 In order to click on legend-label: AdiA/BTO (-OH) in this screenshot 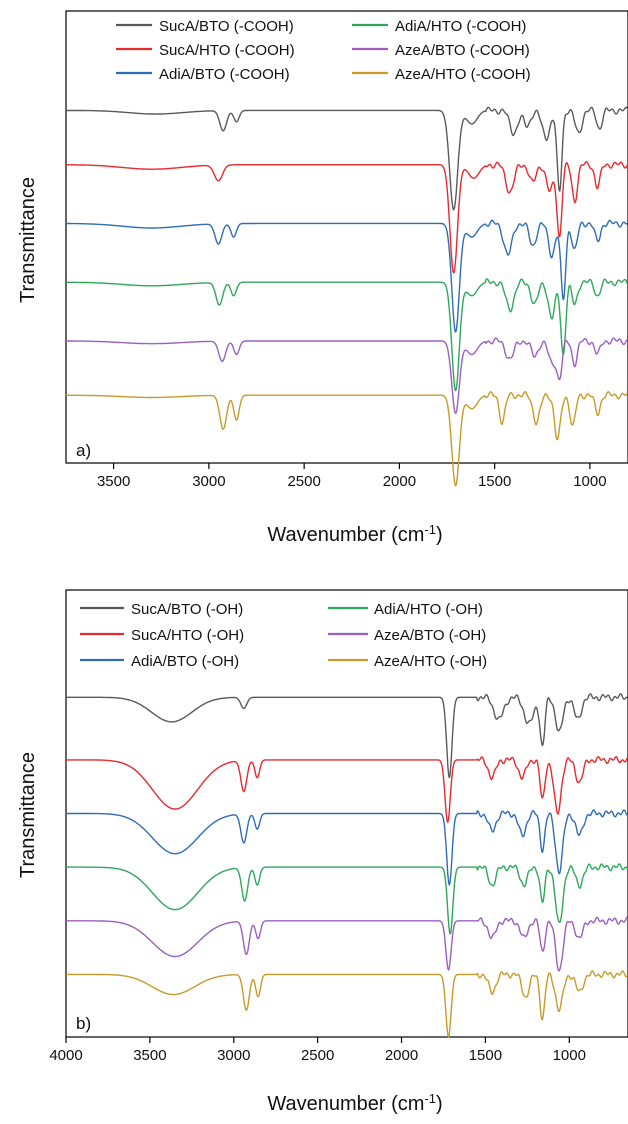, I will do `click(185, 661)`.